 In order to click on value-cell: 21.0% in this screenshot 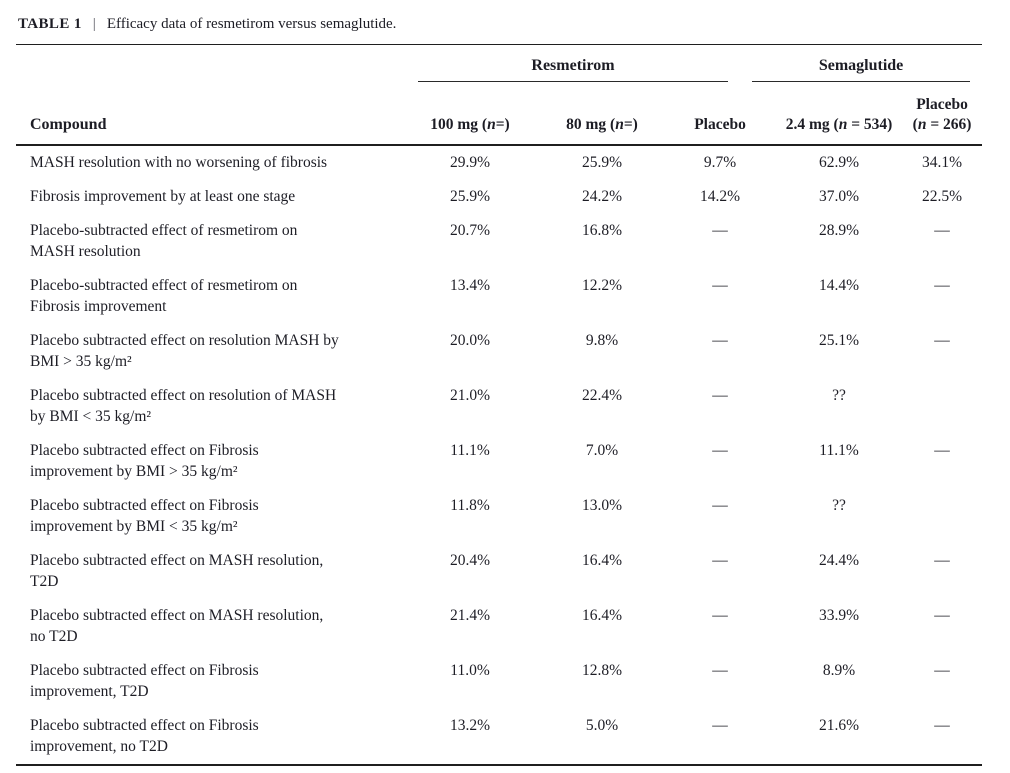, I will do `click(470, 395)`.